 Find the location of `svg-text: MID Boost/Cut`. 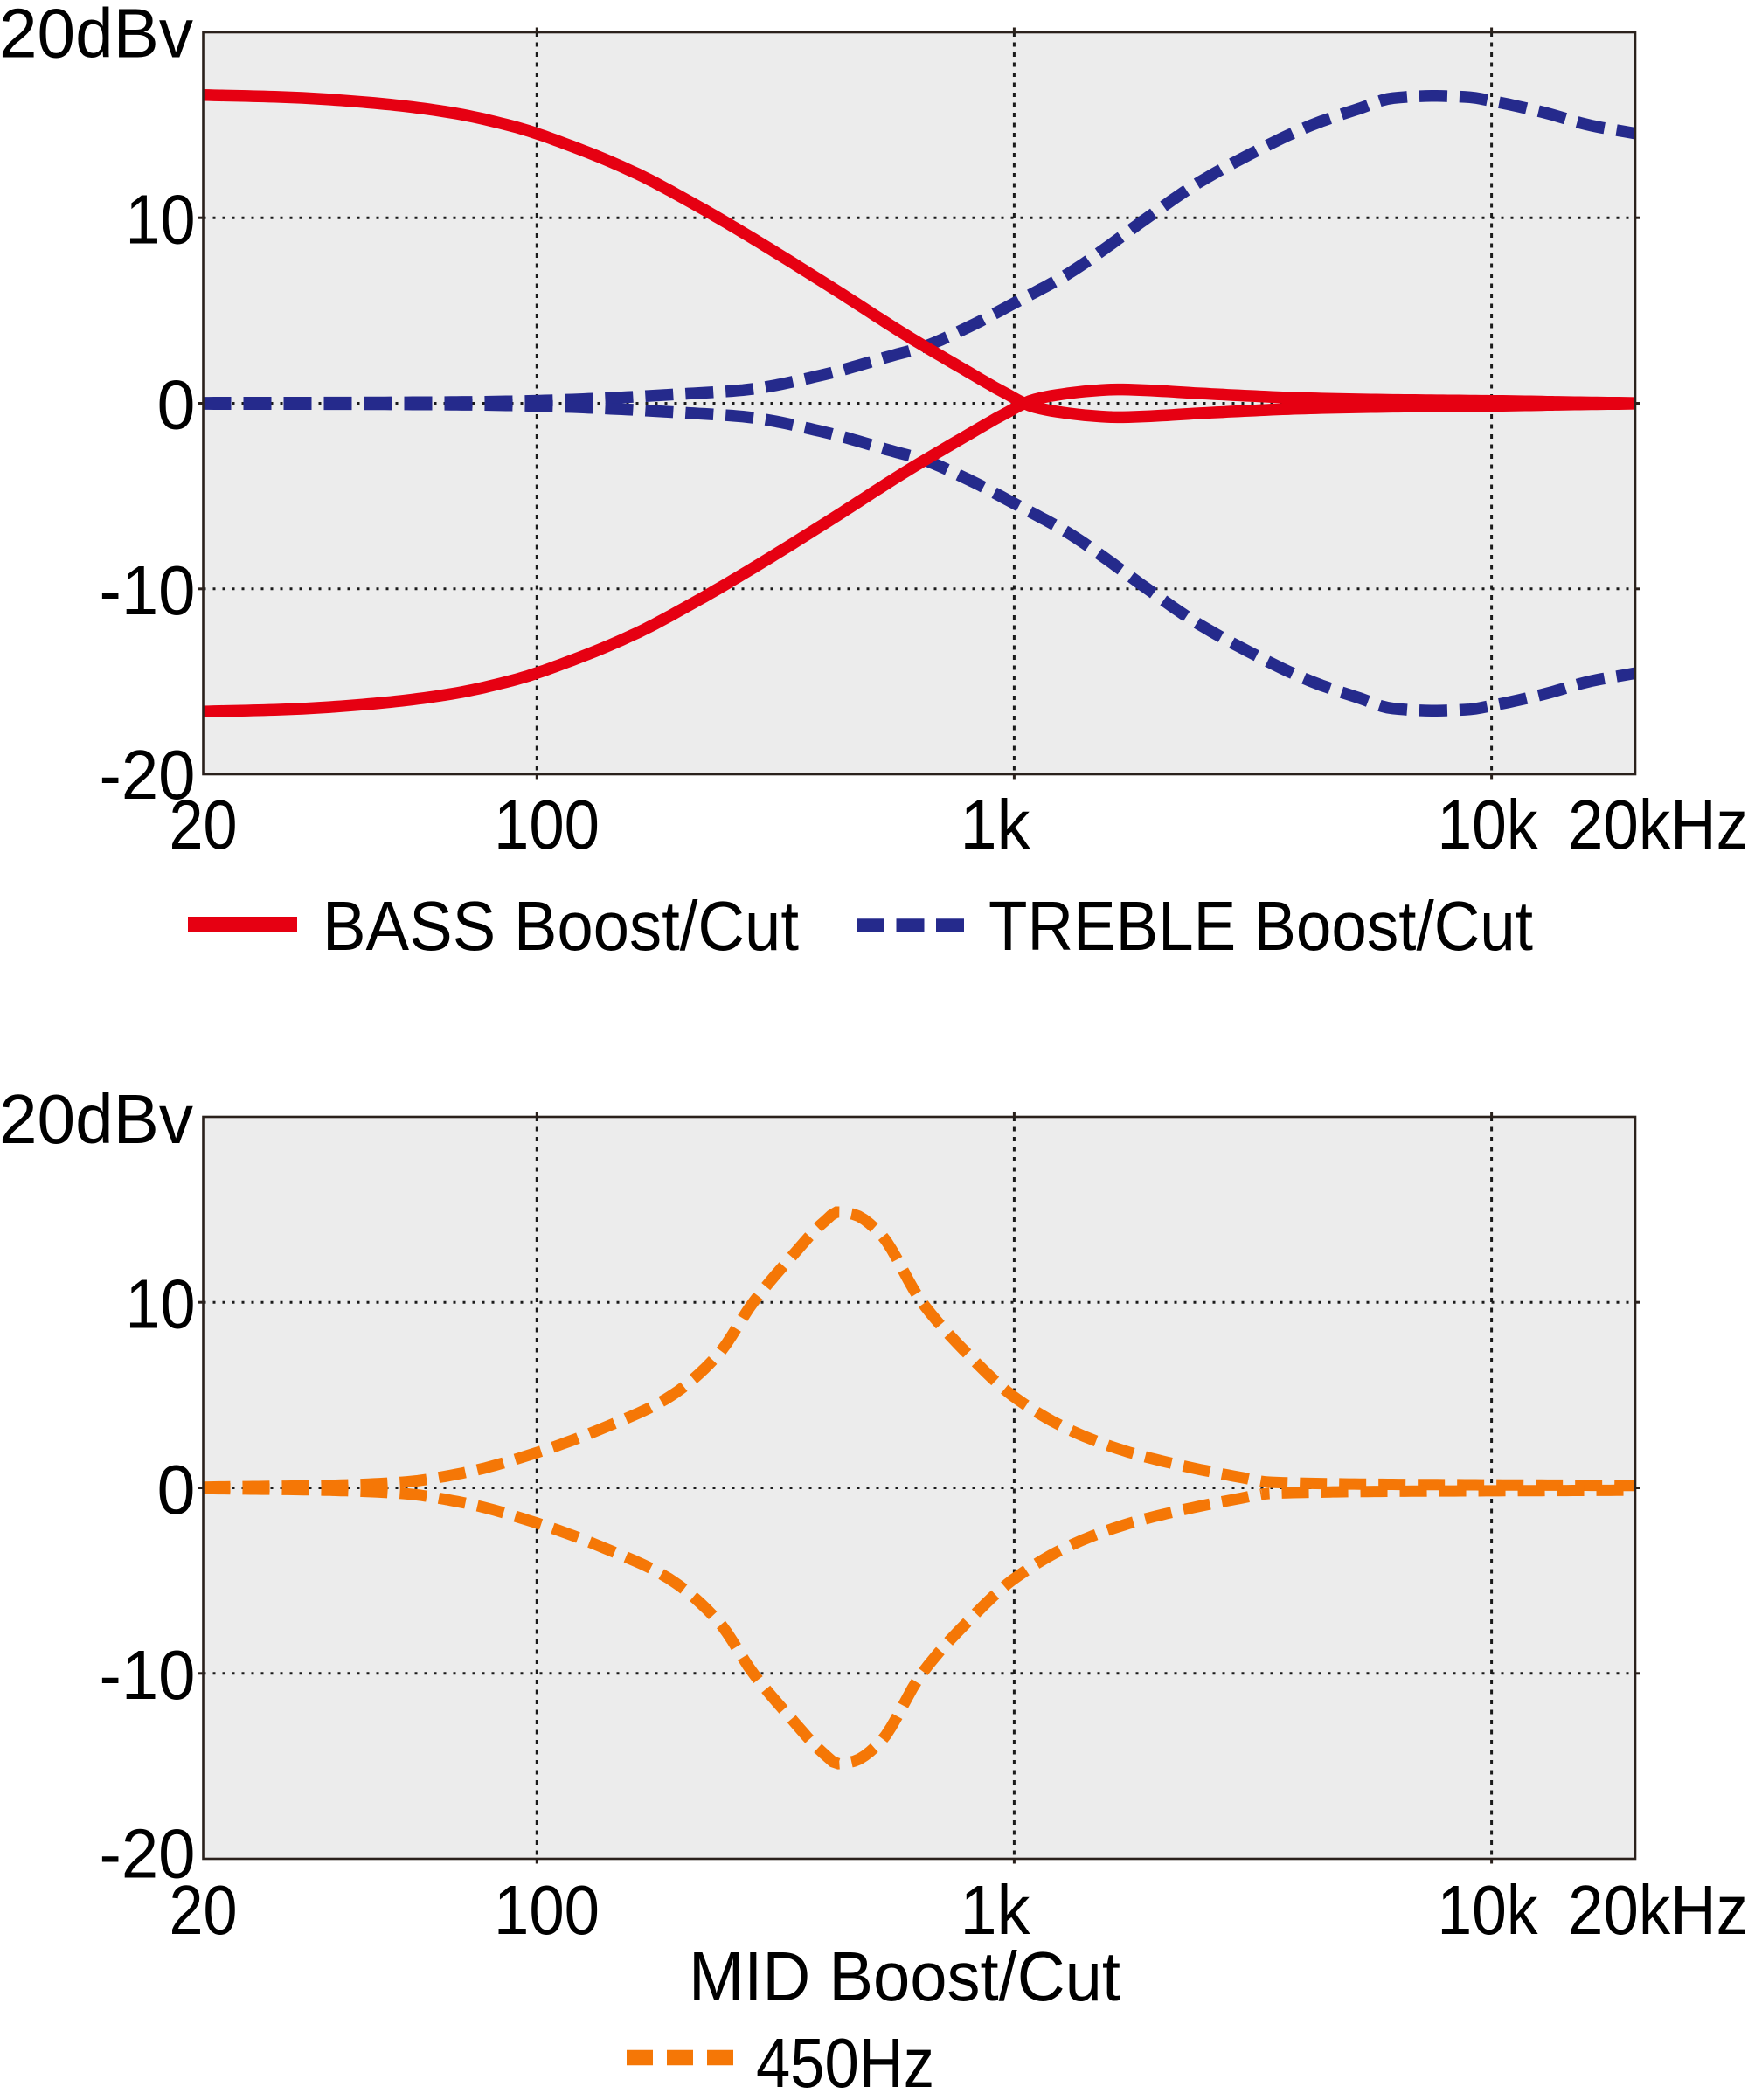

svg-text: MID Boost/Cut is located at coordinates (905, 1976).